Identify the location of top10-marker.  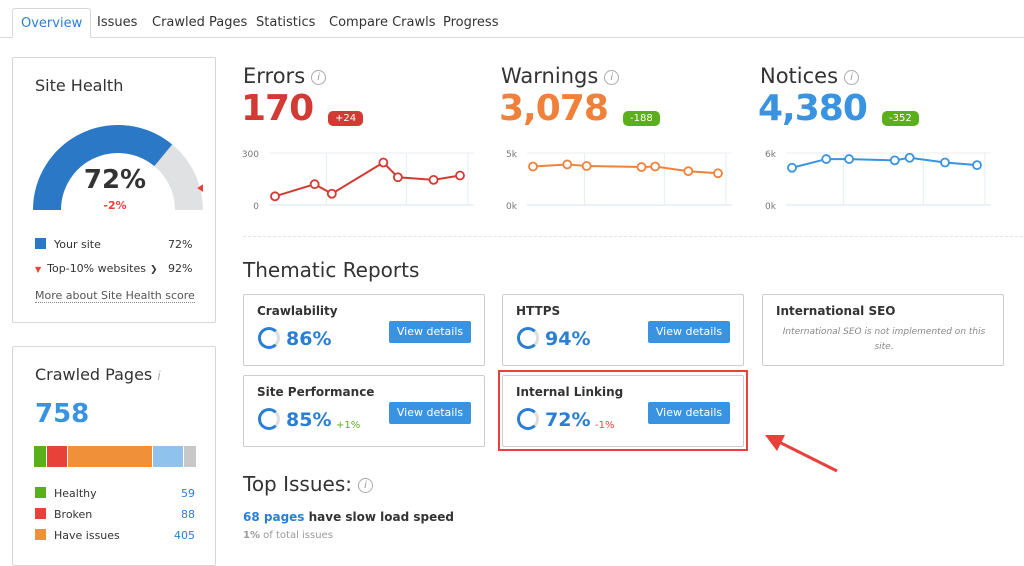
(200, 188).